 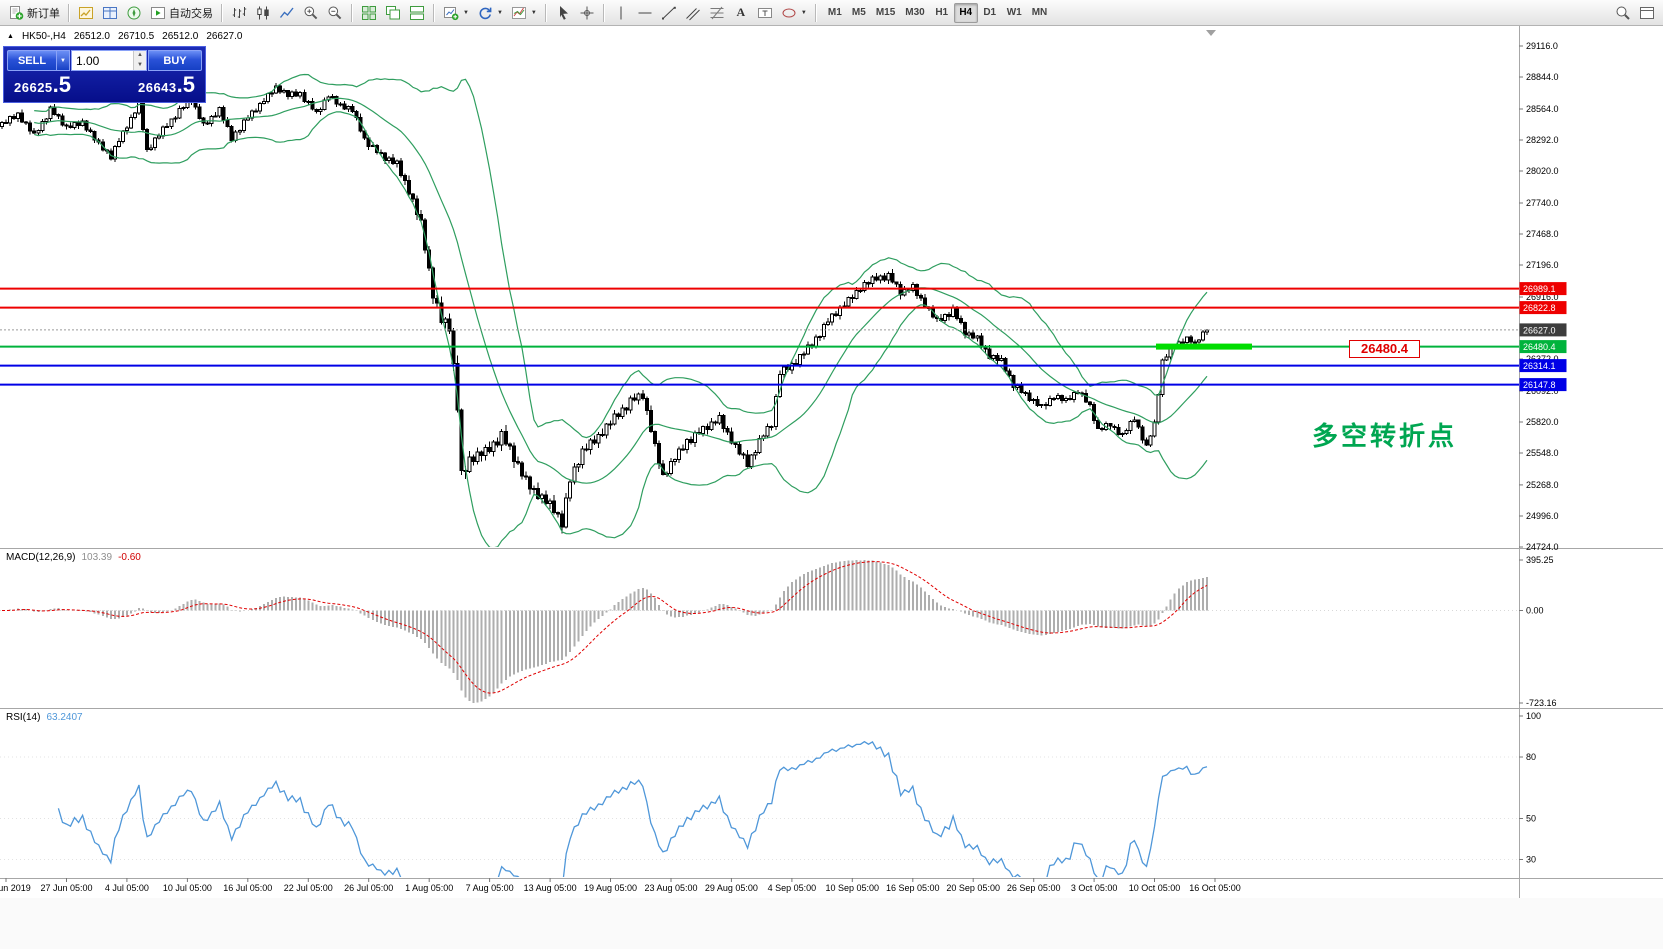 What do you see at coordinates (41, 557) in the screenshot?
I see `macd-title: MACD(12,26,9)` at bounding box center [41, 557].